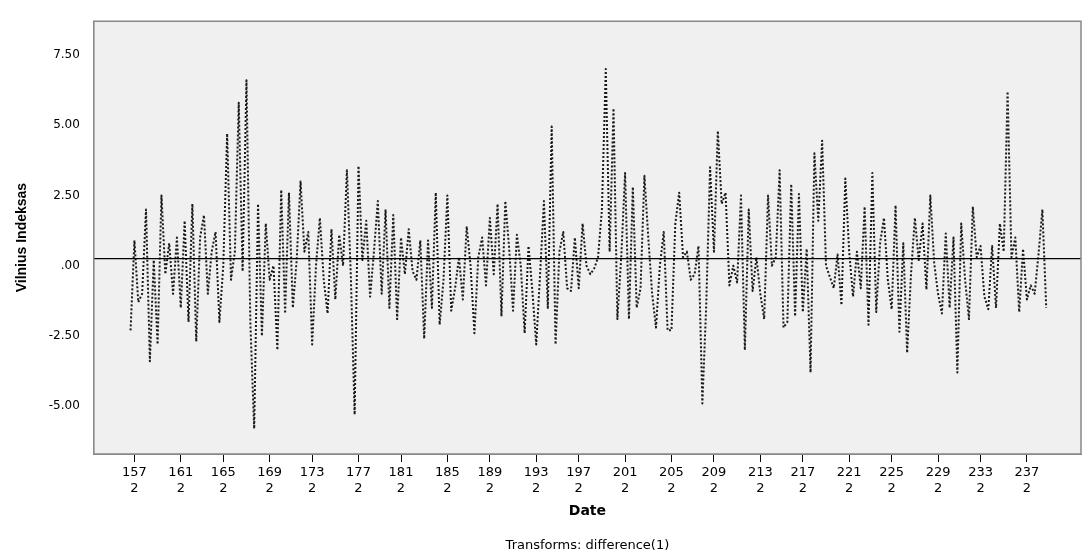 The image size is (1083, 554). Describe the element at coordinates (223, 479) in the screenshot. I see `x-tick-label: 165 2` at that location.